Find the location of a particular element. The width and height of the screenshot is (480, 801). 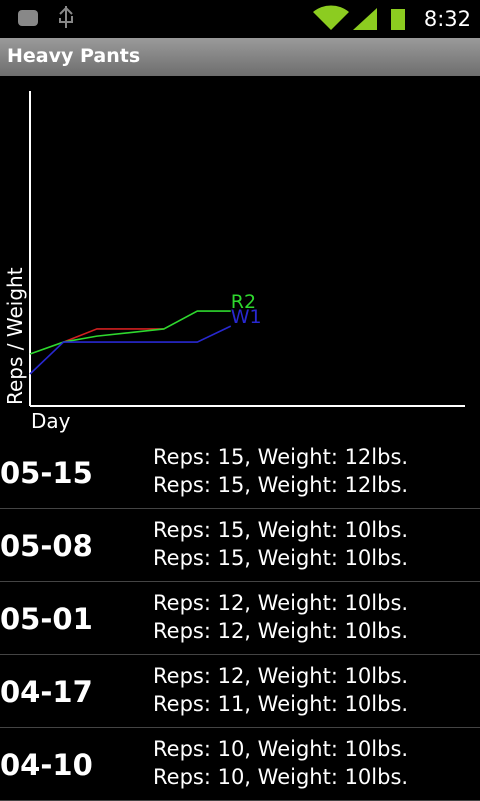

status-icons is located at coordinates (45, 17).